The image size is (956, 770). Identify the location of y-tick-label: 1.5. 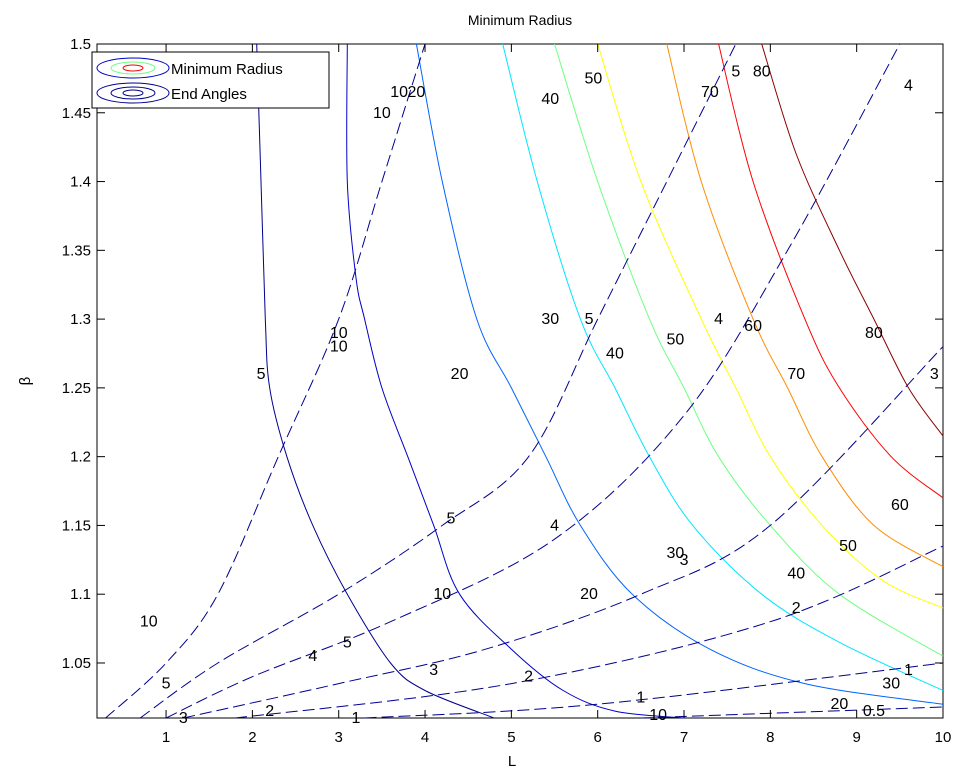
(80, 44).